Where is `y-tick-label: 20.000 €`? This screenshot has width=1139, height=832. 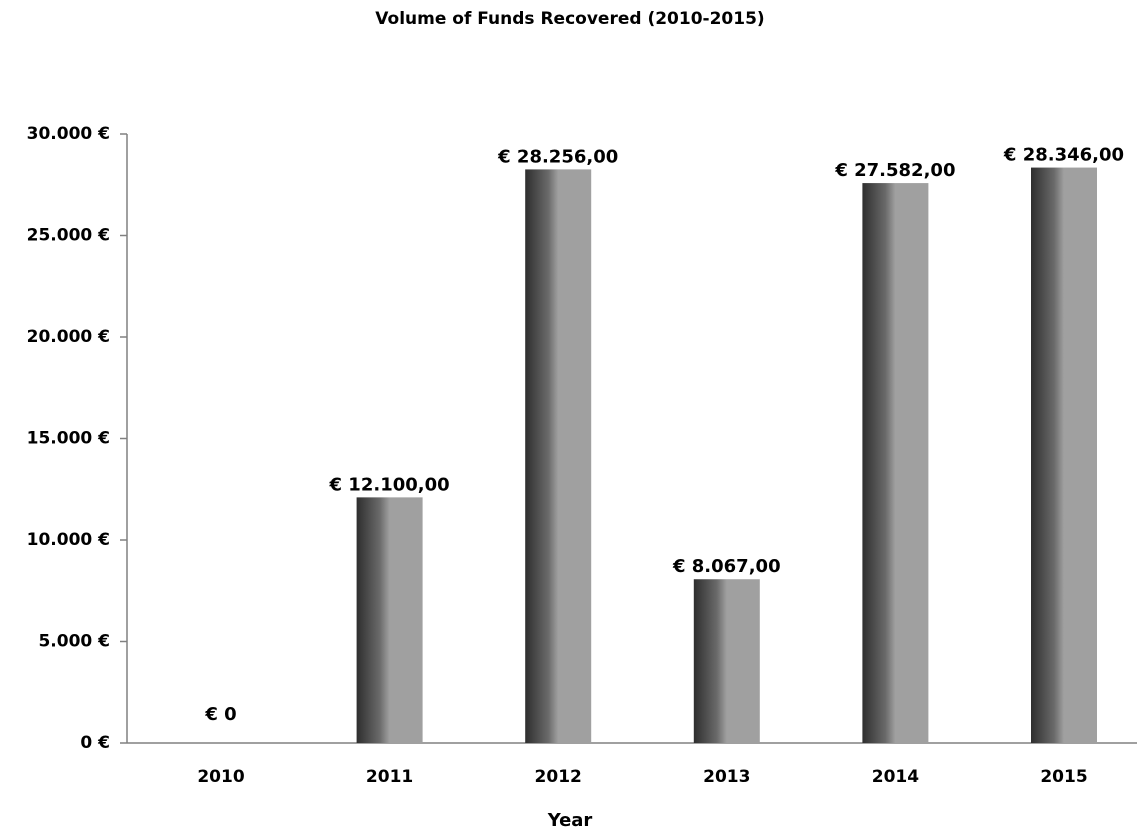
y-tick-label: 20.000 € is located at coordinates (68, 337).